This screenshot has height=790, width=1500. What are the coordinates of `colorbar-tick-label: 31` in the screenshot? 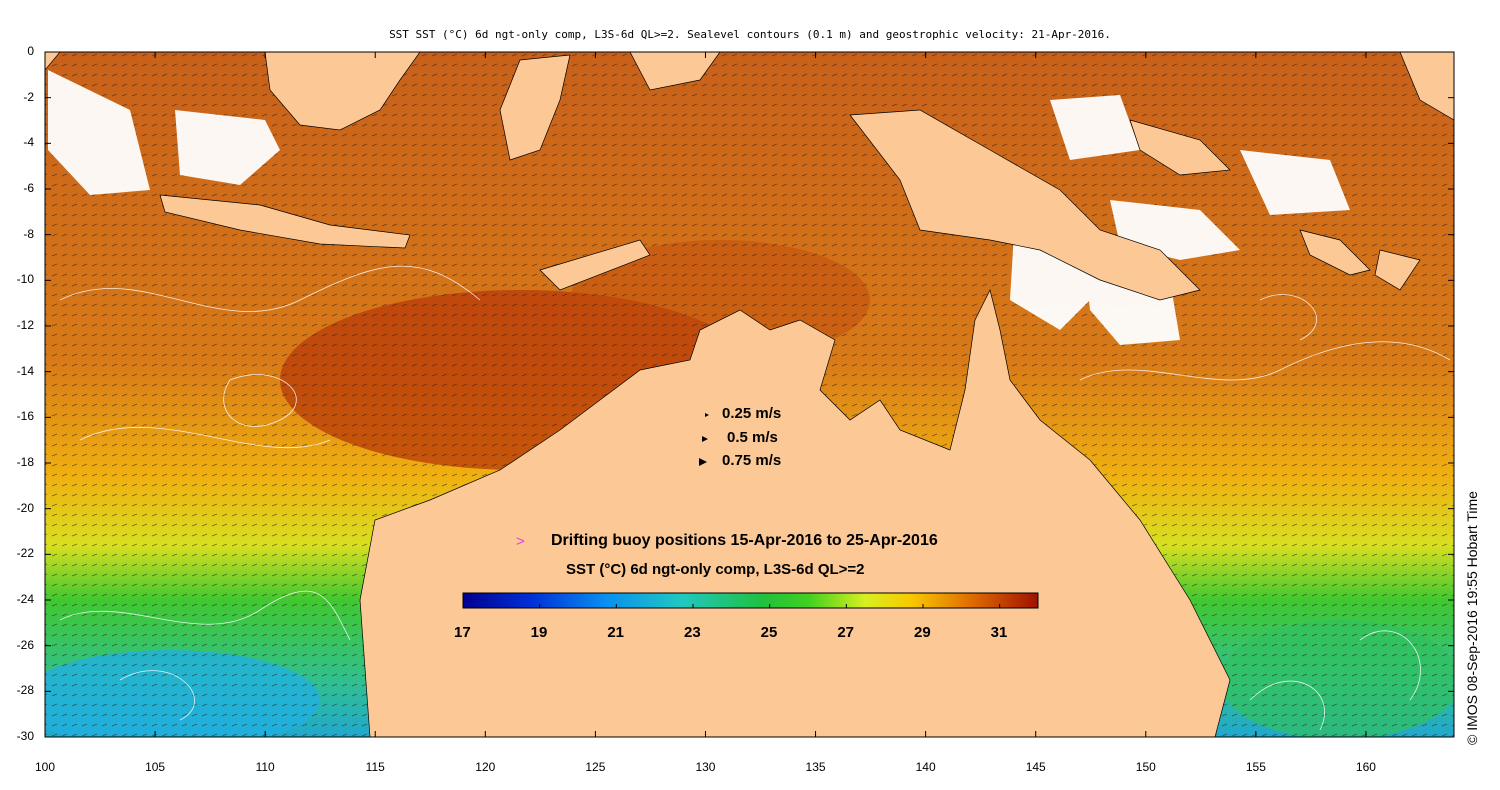 It's located at (999, 632).